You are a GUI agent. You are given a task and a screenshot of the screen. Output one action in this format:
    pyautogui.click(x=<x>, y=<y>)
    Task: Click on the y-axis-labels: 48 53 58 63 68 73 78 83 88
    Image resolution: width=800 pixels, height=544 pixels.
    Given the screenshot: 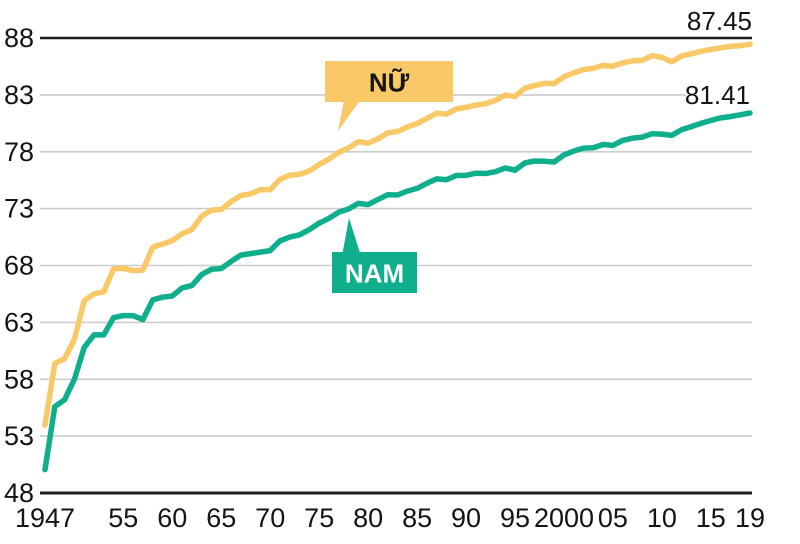 What is the action you would take?
    pyautogui.click(x=19, y=265)
    